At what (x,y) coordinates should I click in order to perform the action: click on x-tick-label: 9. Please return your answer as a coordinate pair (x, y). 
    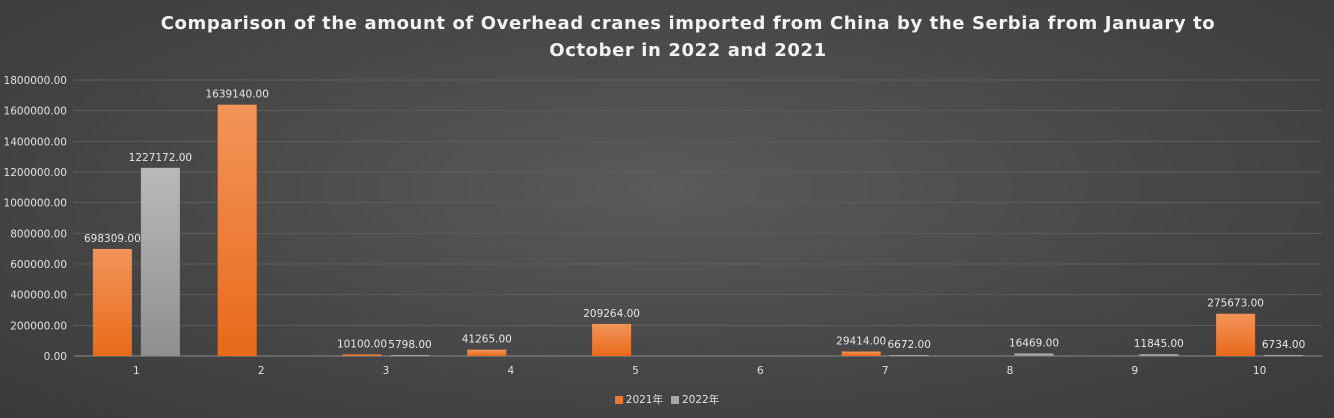
    Looking at the image, I should click on (1134, 371).